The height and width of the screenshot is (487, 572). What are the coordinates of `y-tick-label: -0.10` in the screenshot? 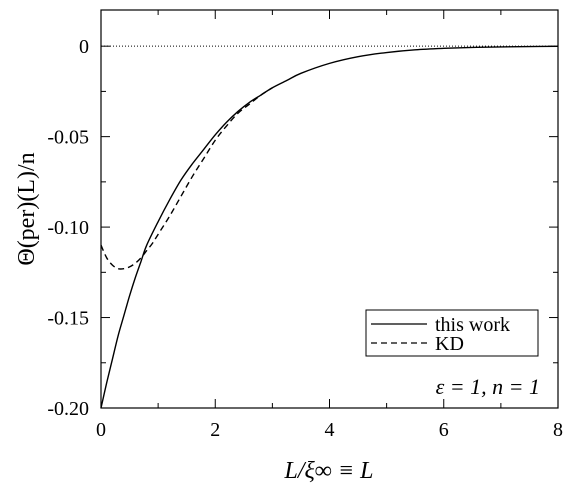 It's located at (68, 228).